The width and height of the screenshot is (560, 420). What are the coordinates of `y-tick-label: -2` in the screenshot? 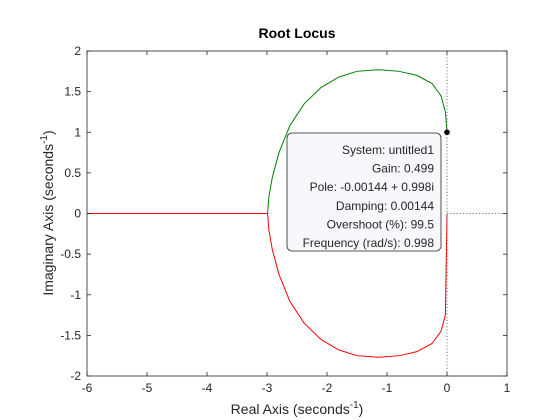 It's located at (75, 376).